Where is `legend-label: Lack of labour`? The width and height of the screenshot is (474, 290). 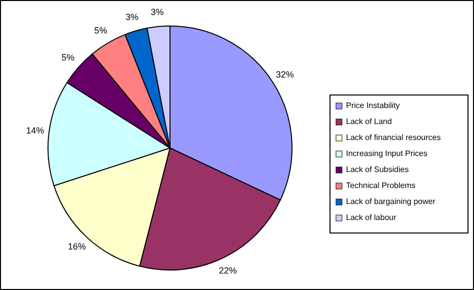 legend-label: Lack of labour is located at coordinates (371, 217).